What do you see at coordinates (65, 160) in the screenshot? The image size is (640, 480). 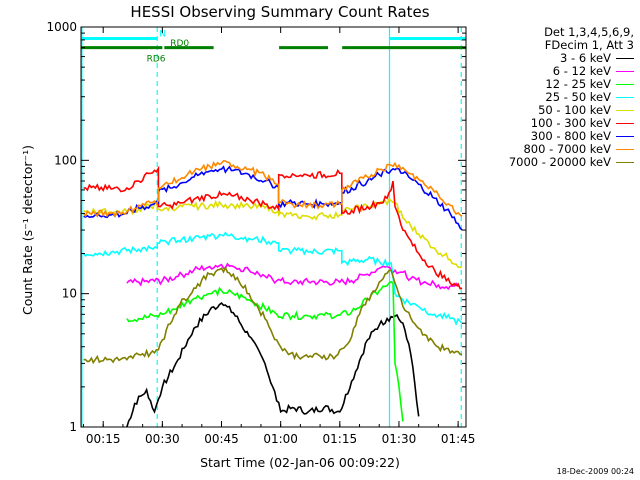 I see `y-tick-label-2: 100` at bounding box center [65, 160].